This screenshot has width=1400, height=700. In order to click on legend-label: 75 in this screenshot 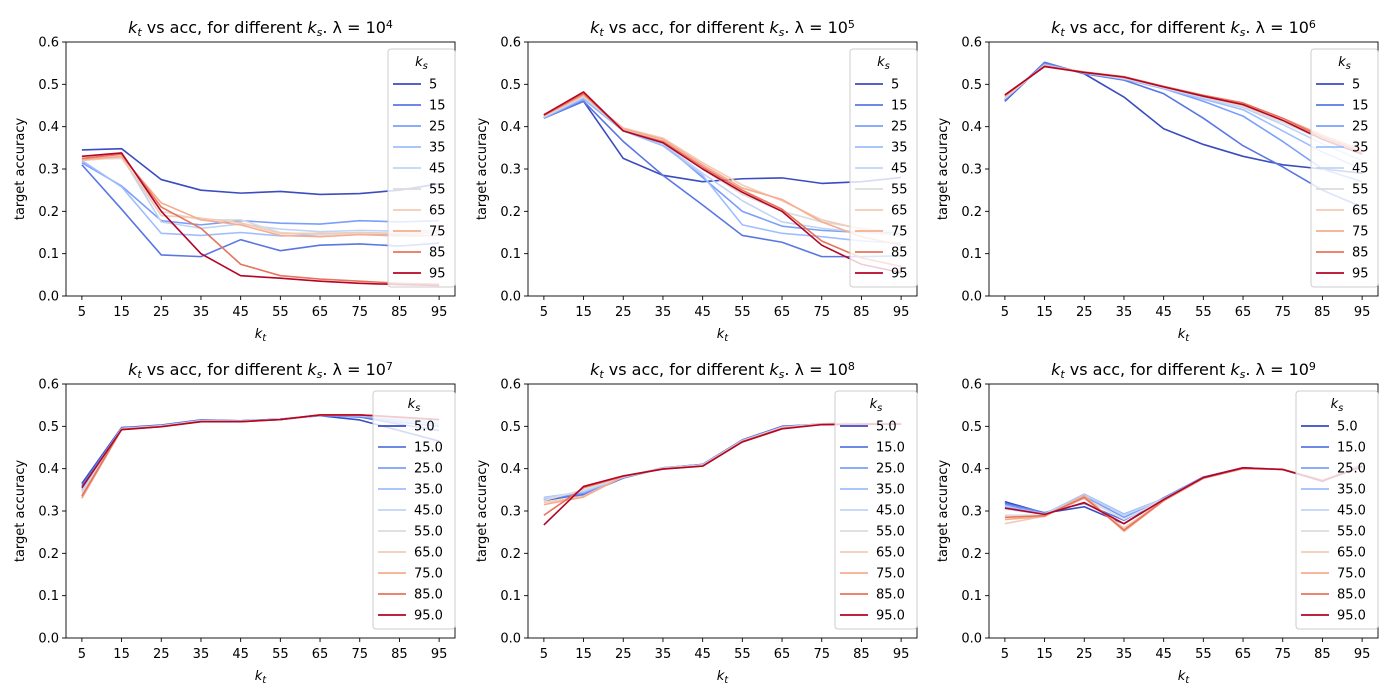, I will do `click(899, 232)`.